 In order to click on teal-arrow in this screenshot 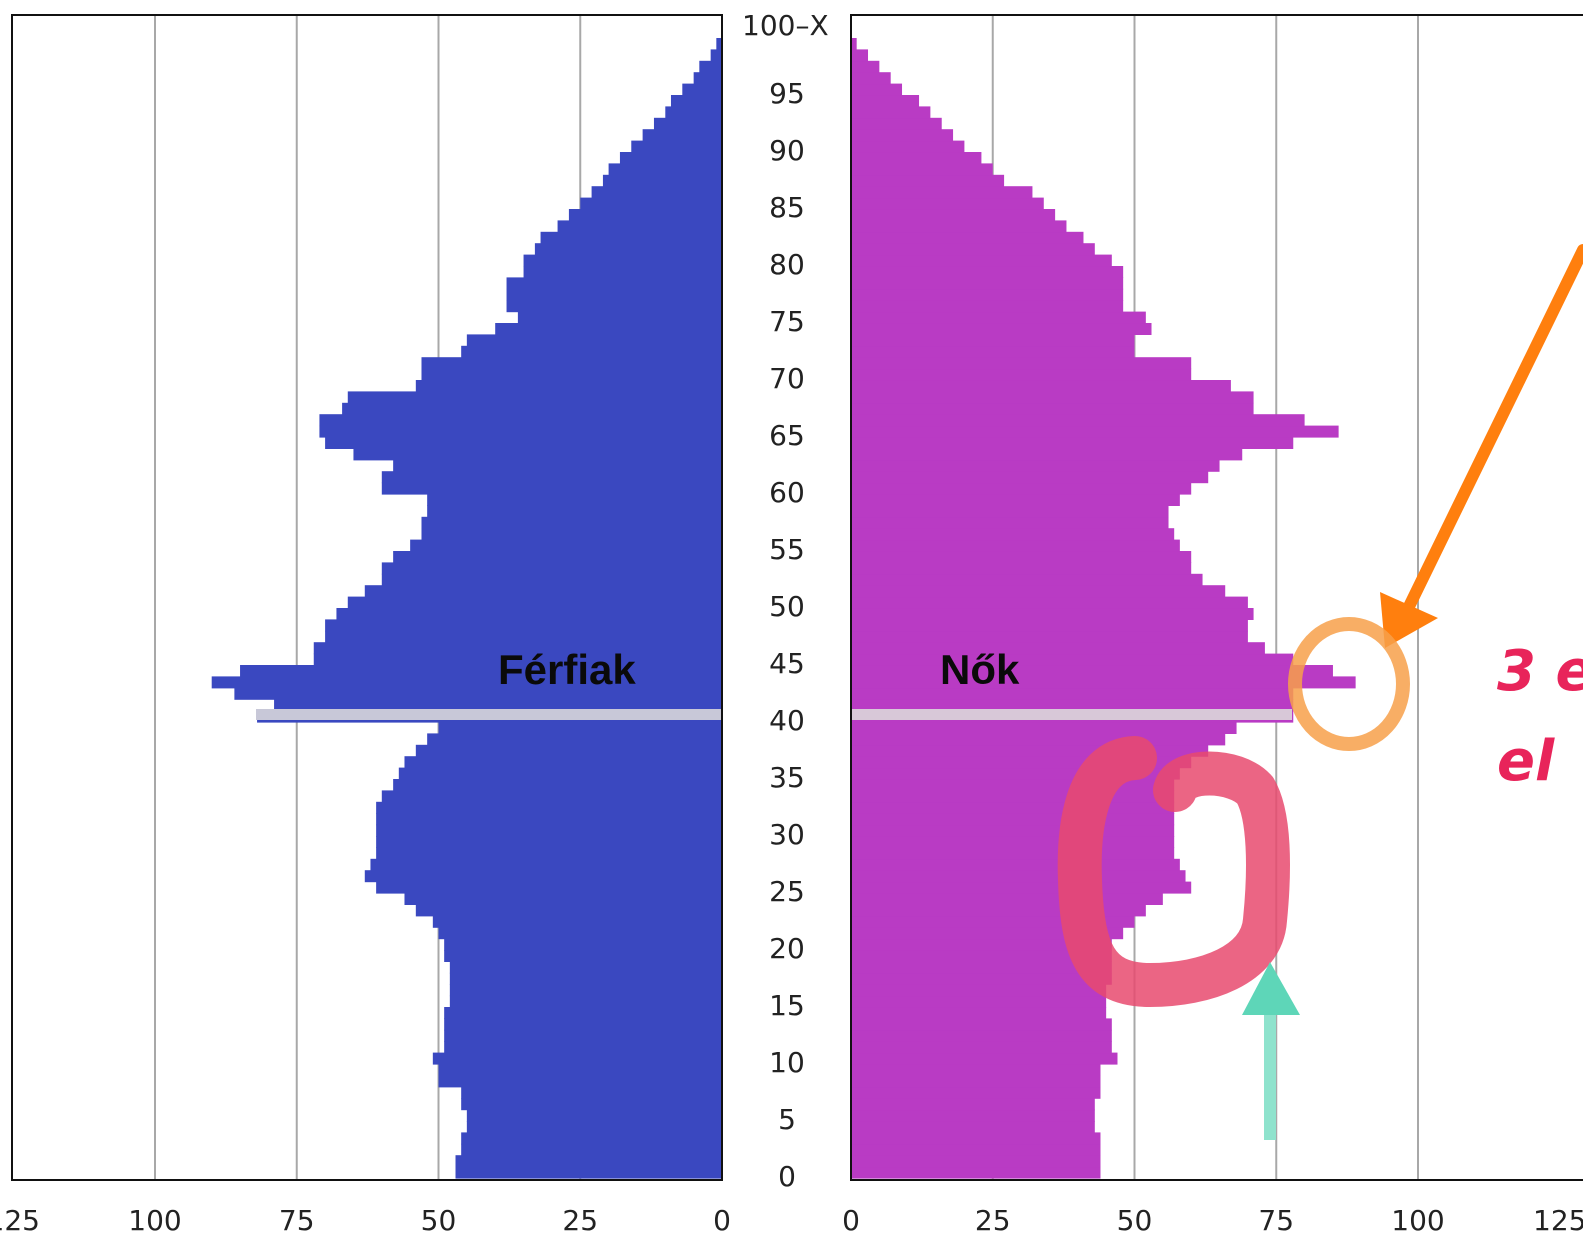, I will do `click(1271, 1051)`.